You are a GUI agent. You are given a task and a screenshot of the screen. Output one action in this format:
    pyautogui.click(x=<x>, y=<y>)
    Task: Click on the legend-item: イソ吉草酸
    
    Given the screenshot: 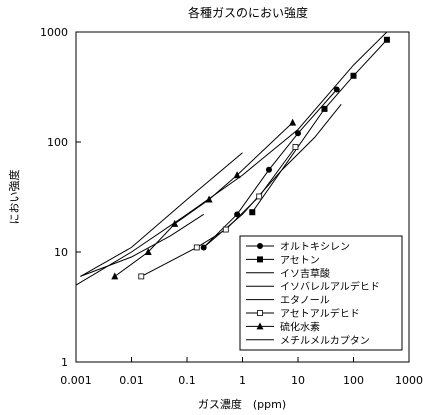 What is the action you would take?
    pyautogui.click(x=288, y=273)
    